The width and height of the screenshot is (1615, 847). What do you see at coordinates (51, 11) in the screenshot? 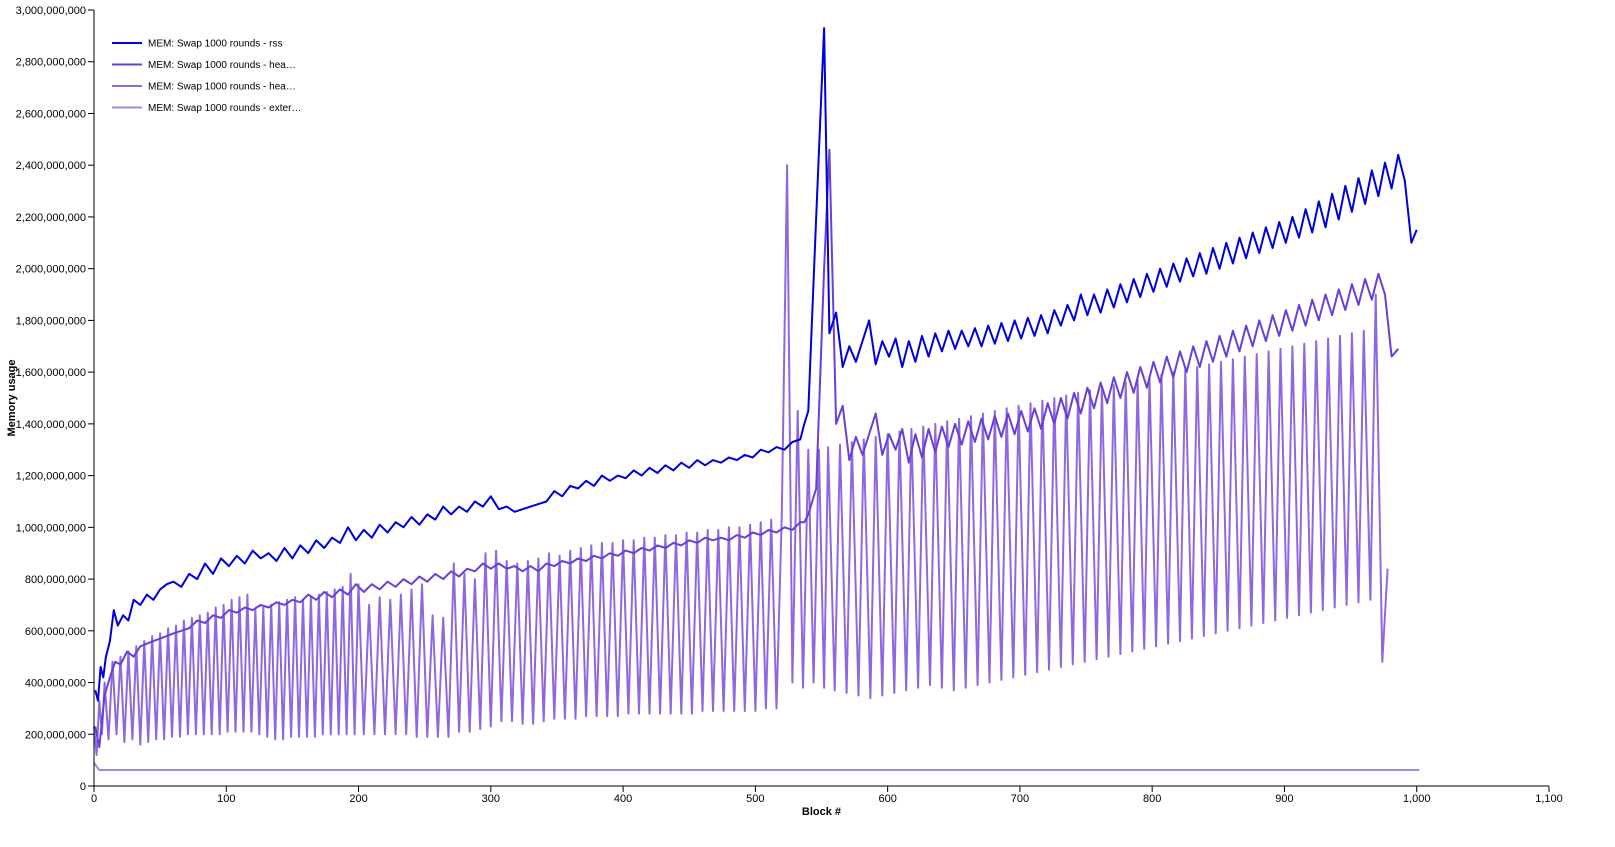
I see `y-tick-label: 3,000,000,000` at bounding box center [51, 11].